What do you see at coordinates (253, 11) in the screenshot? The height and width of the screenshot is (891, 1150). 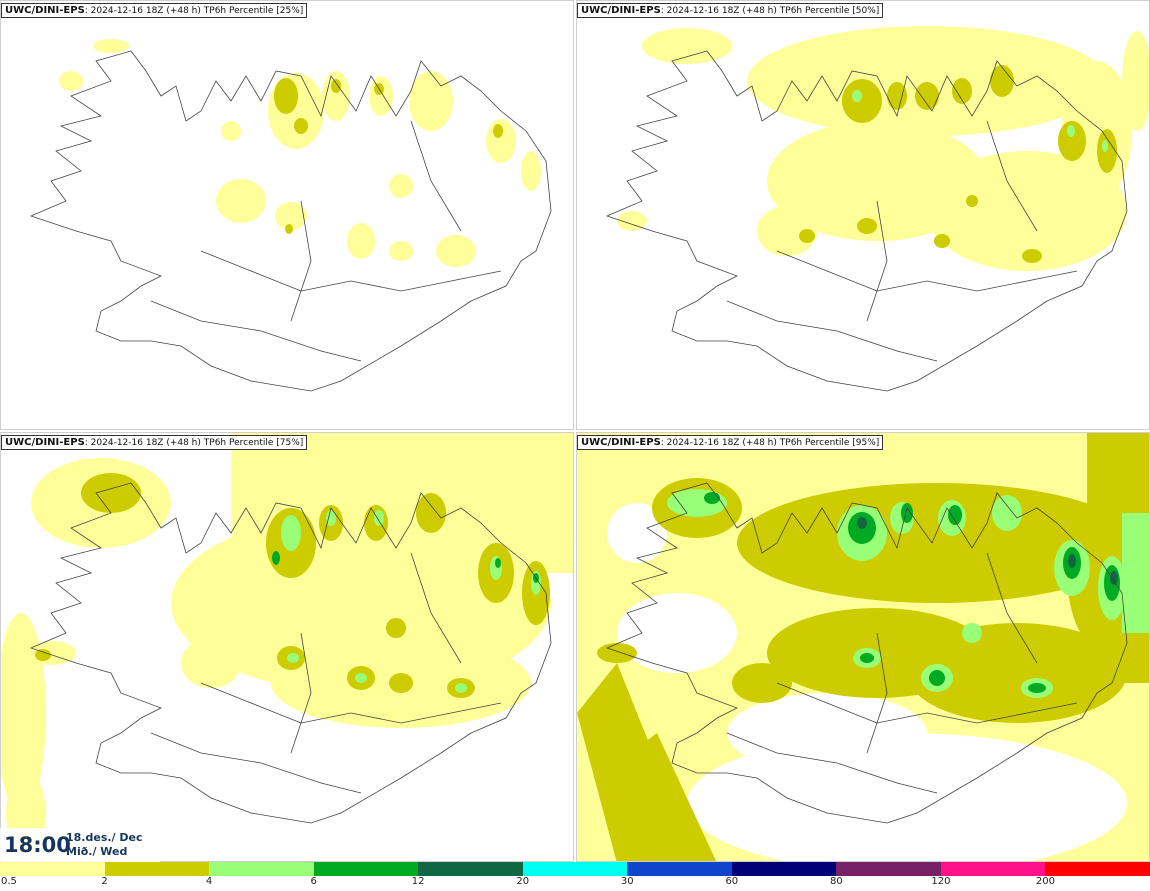 I see `panel-product: TP6h Percentile [25%]` at bounding box center [253, 11].